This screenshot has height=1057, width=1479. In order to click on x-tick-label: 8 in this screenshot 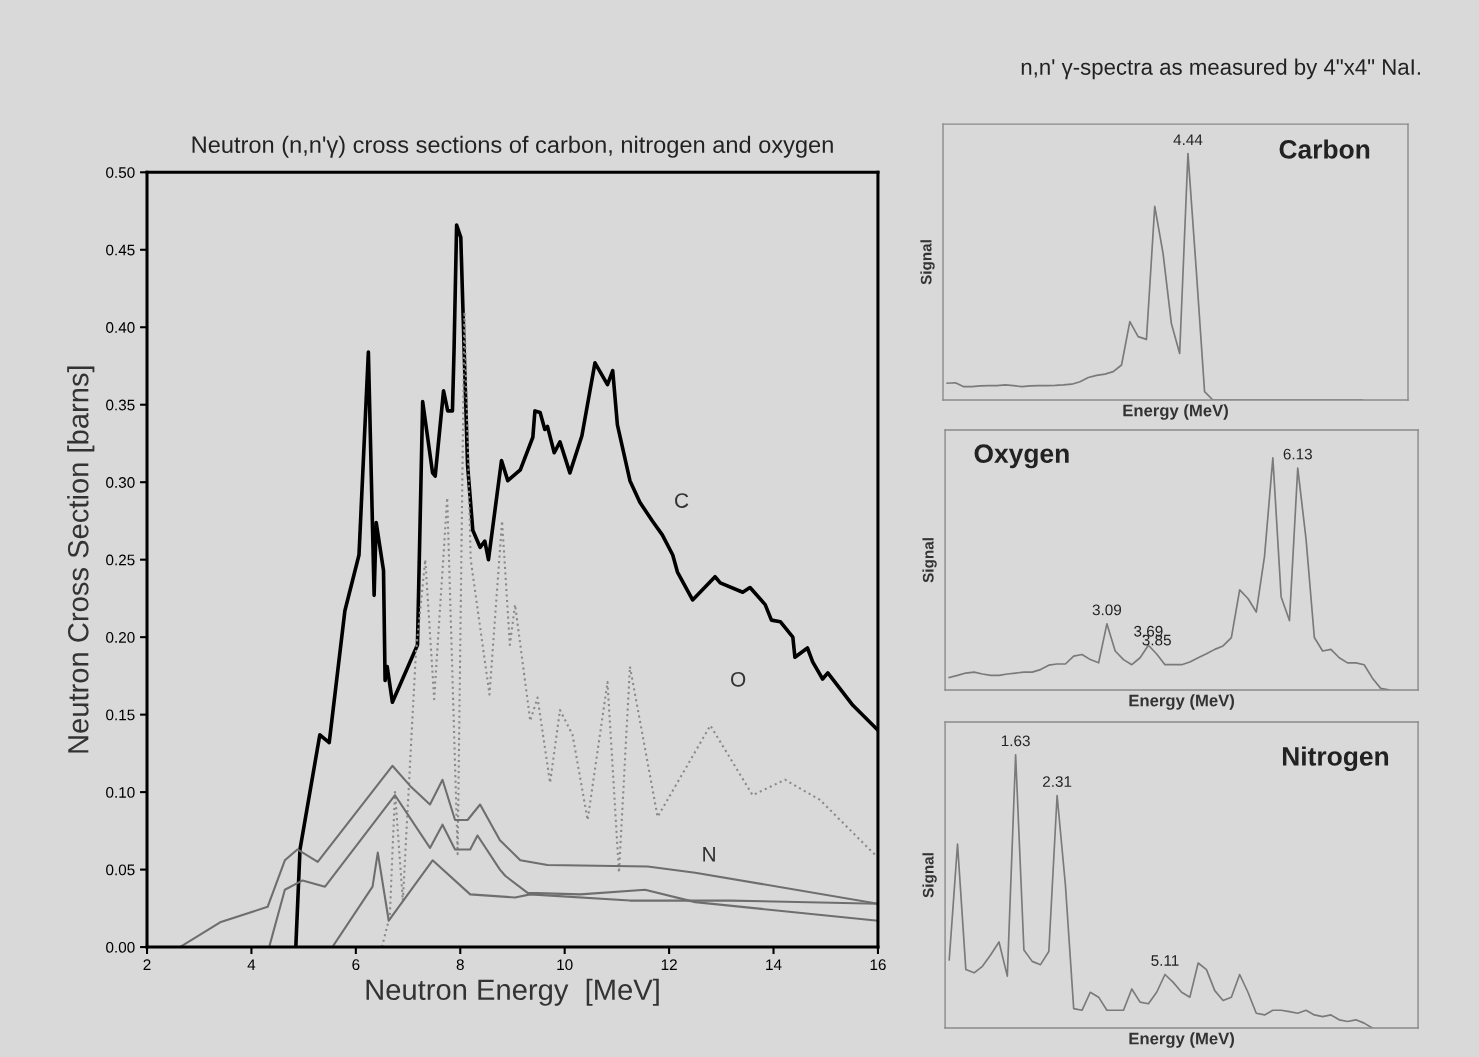, I will do `click(460, 965)`.